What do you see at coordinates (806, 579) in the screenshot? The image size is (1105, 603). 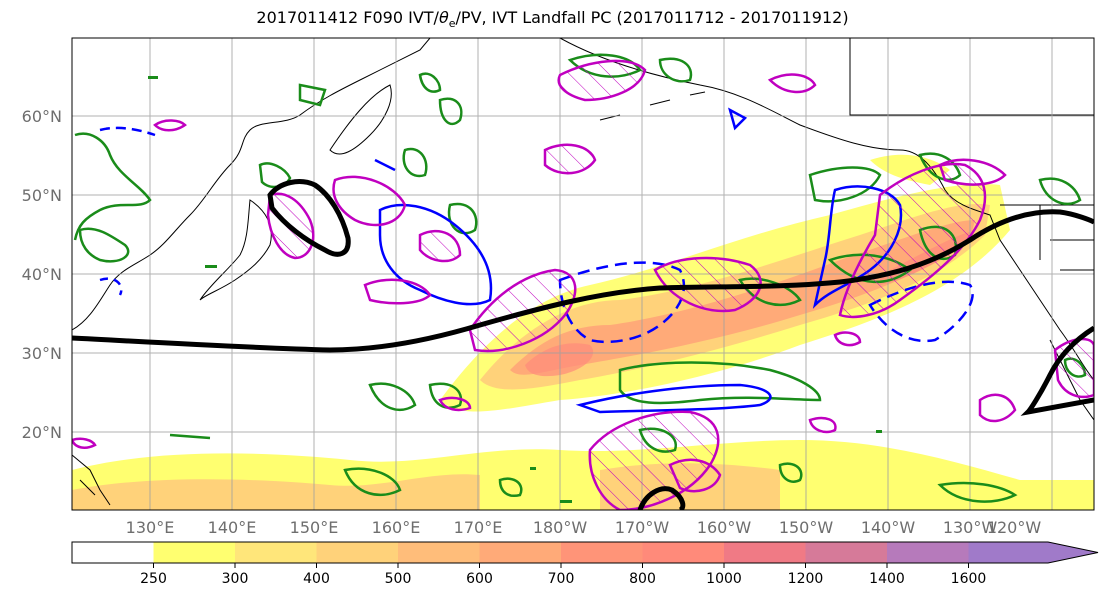 I see `colorbar-label: 1200` at bounding box center [806, 579].